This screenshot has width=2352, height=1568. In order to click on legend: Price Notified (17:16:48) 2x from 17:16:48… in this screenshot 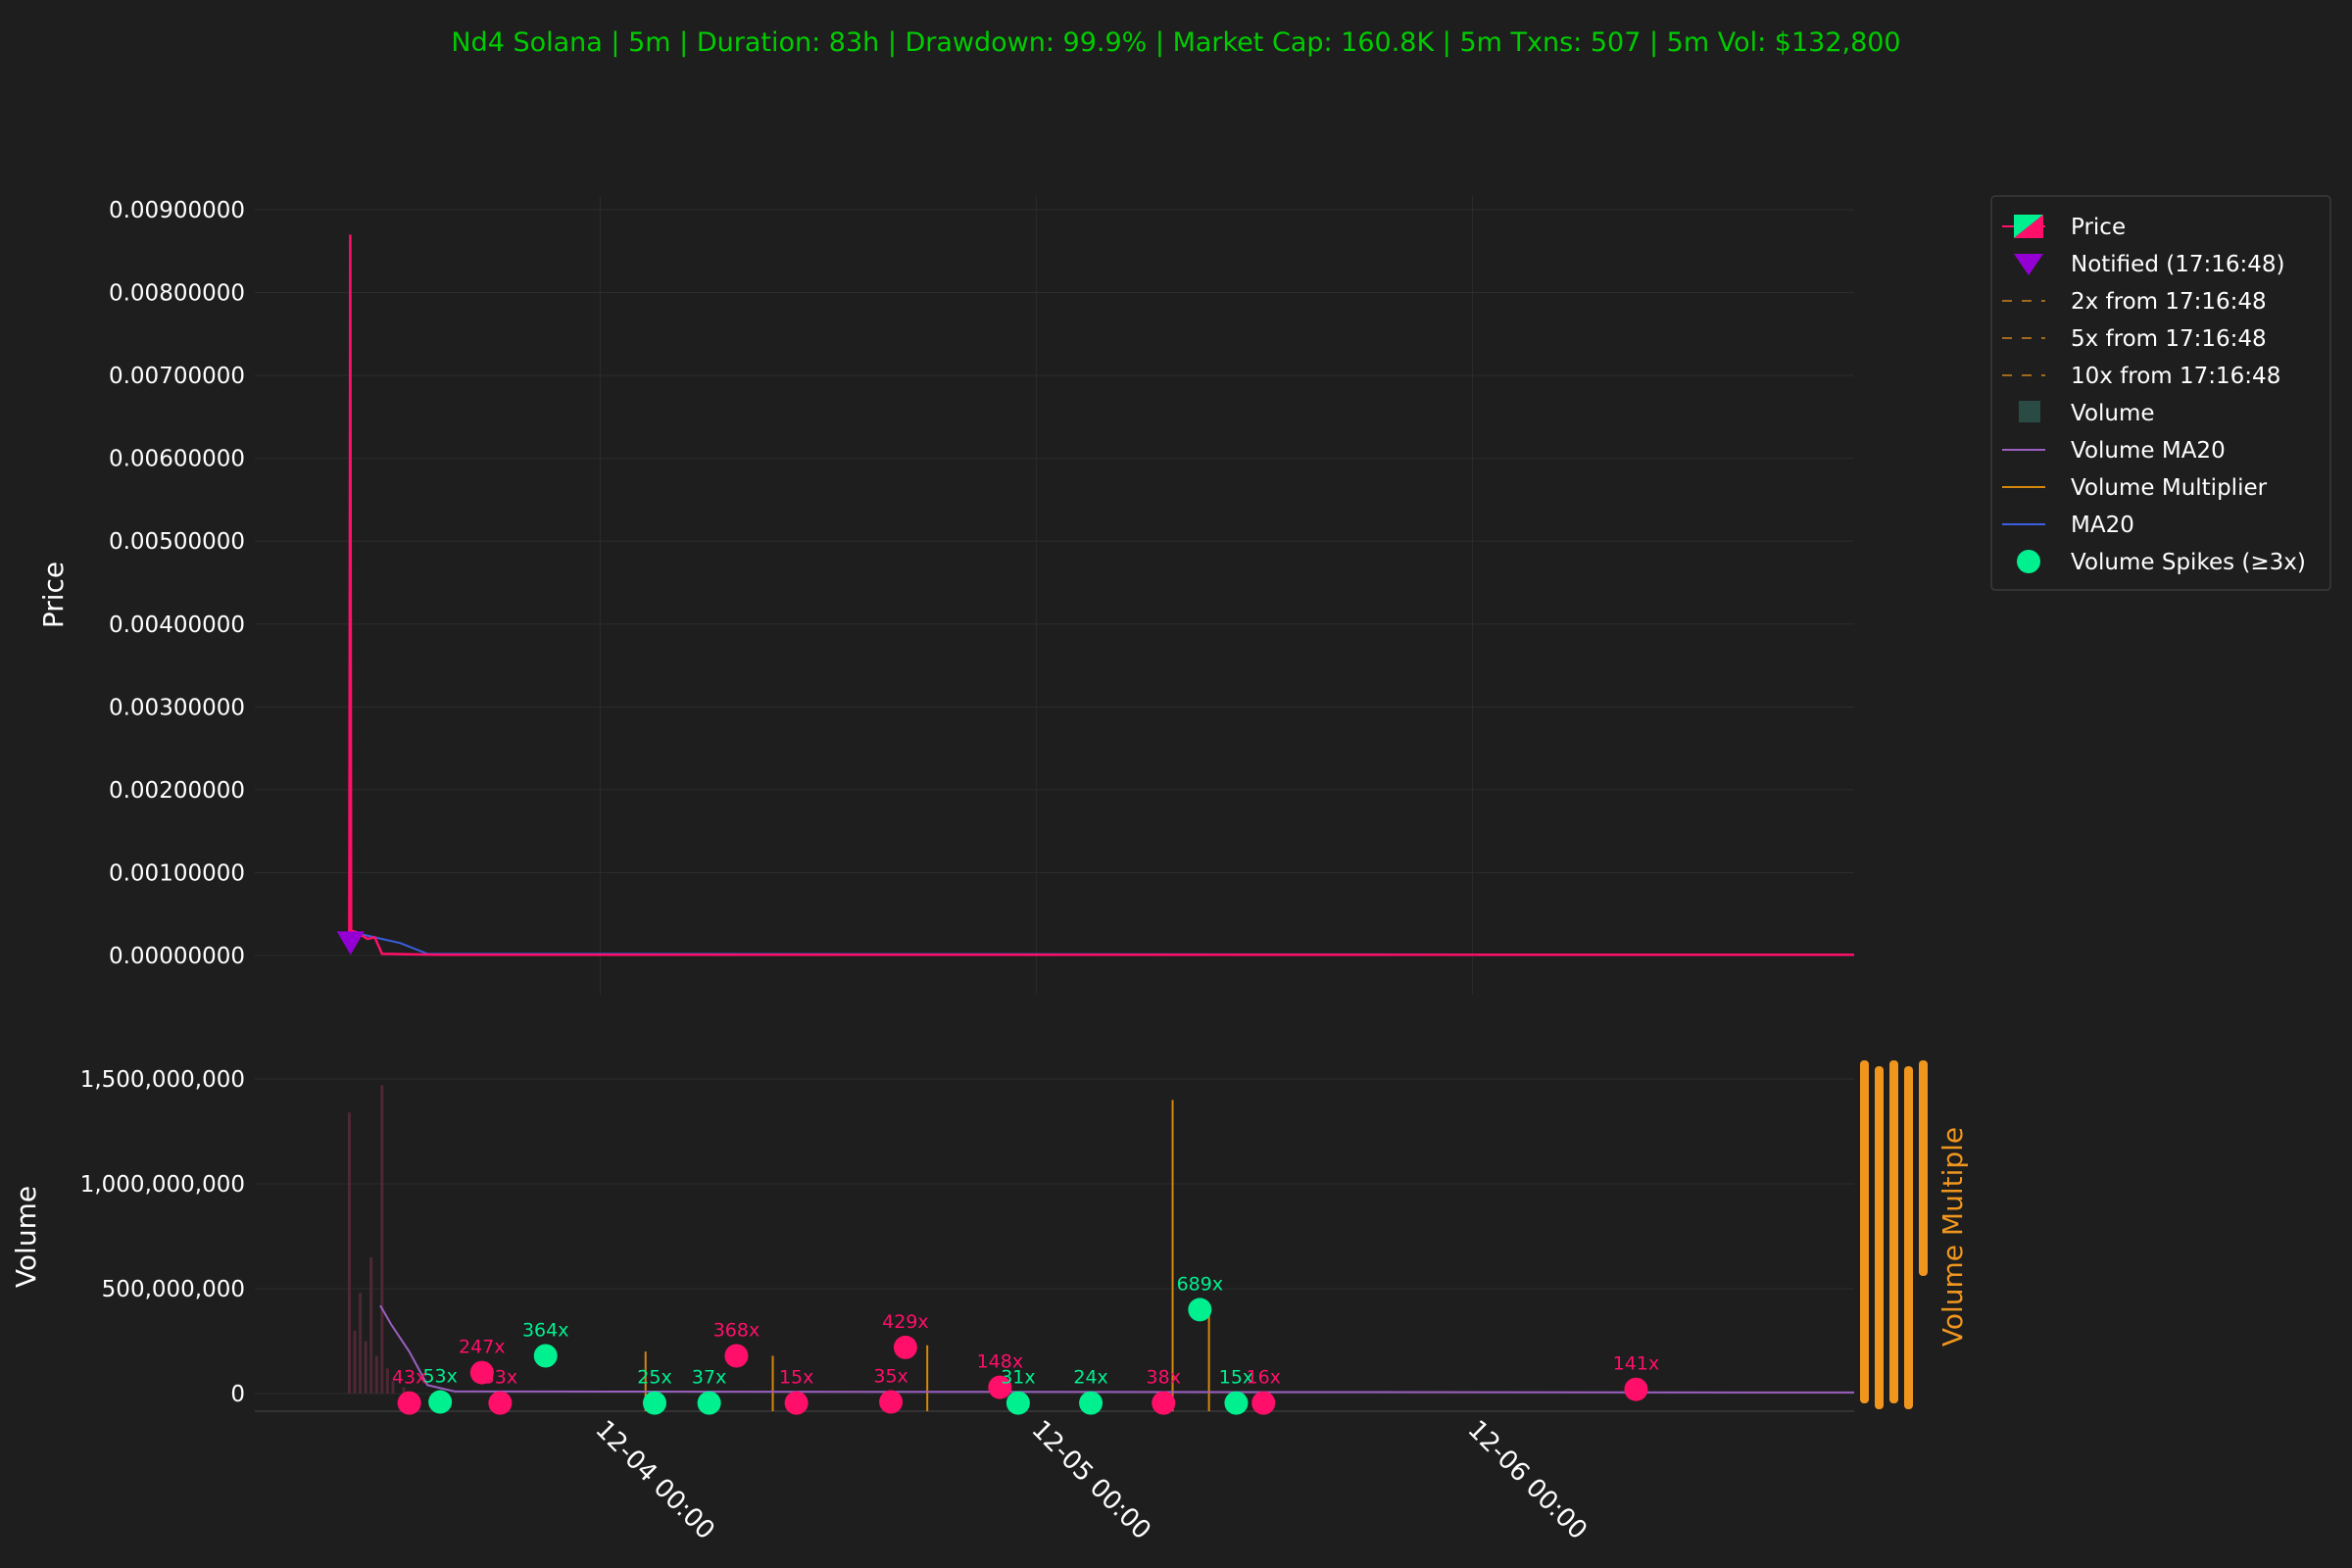, I will do `click(2160, 393)`.